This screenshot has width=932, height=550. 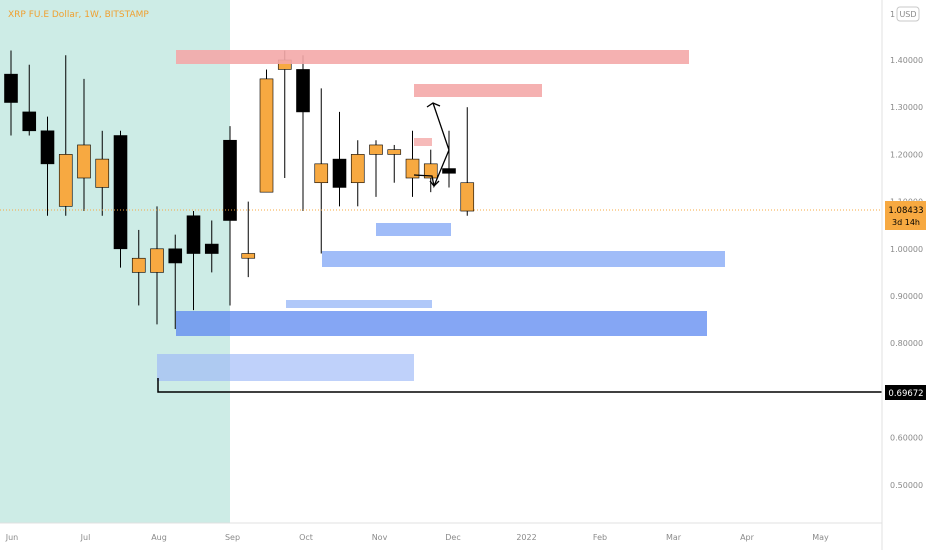 What do you see at coordinates (417, 537) in the screenshot?
I see `time-axis: Jun Jul Aug Sep Oct Nov Dec 2022 Feb Mar Apr May` at bounding box center [417, 537].